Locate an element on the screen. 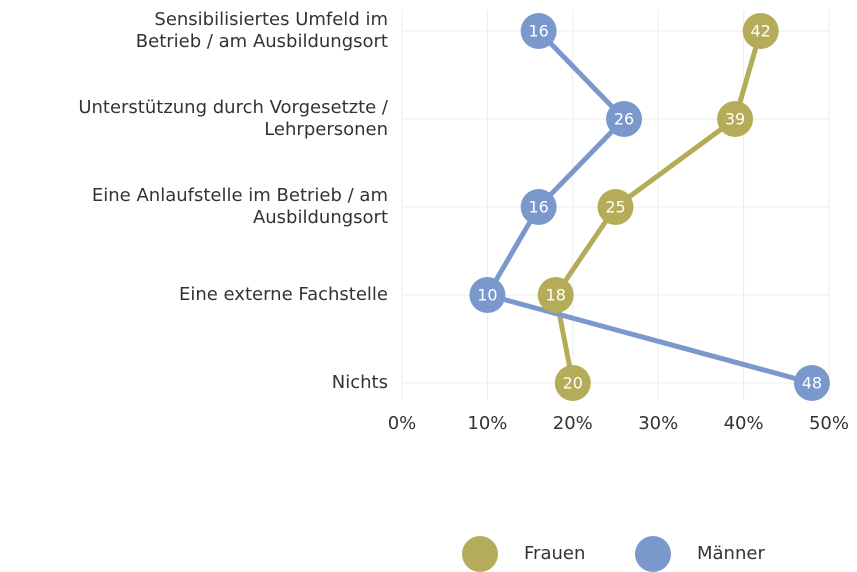 Image resolution: width=857 pixels, height=572 pixels. data-label: 18 is located at coordinates (556, 295).